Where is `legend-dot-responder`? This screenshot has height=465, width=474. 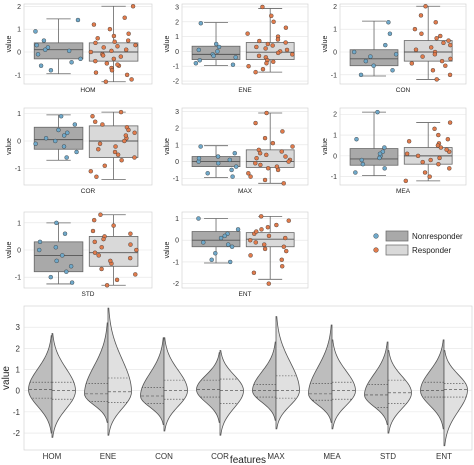
legend-dot-responder is located at coordinates (376, 250).